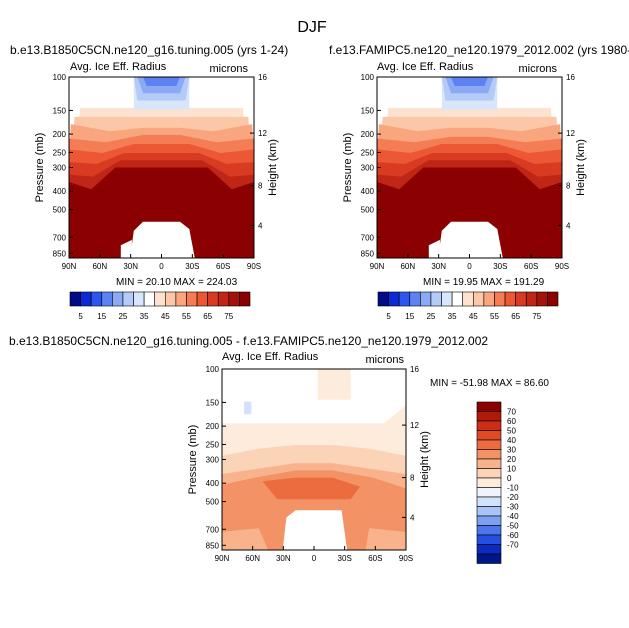 The image size is (629, 628). Describe the element at coordinates (80, 316) in the screenshot. I see `colorbar-label: 5` at that location.